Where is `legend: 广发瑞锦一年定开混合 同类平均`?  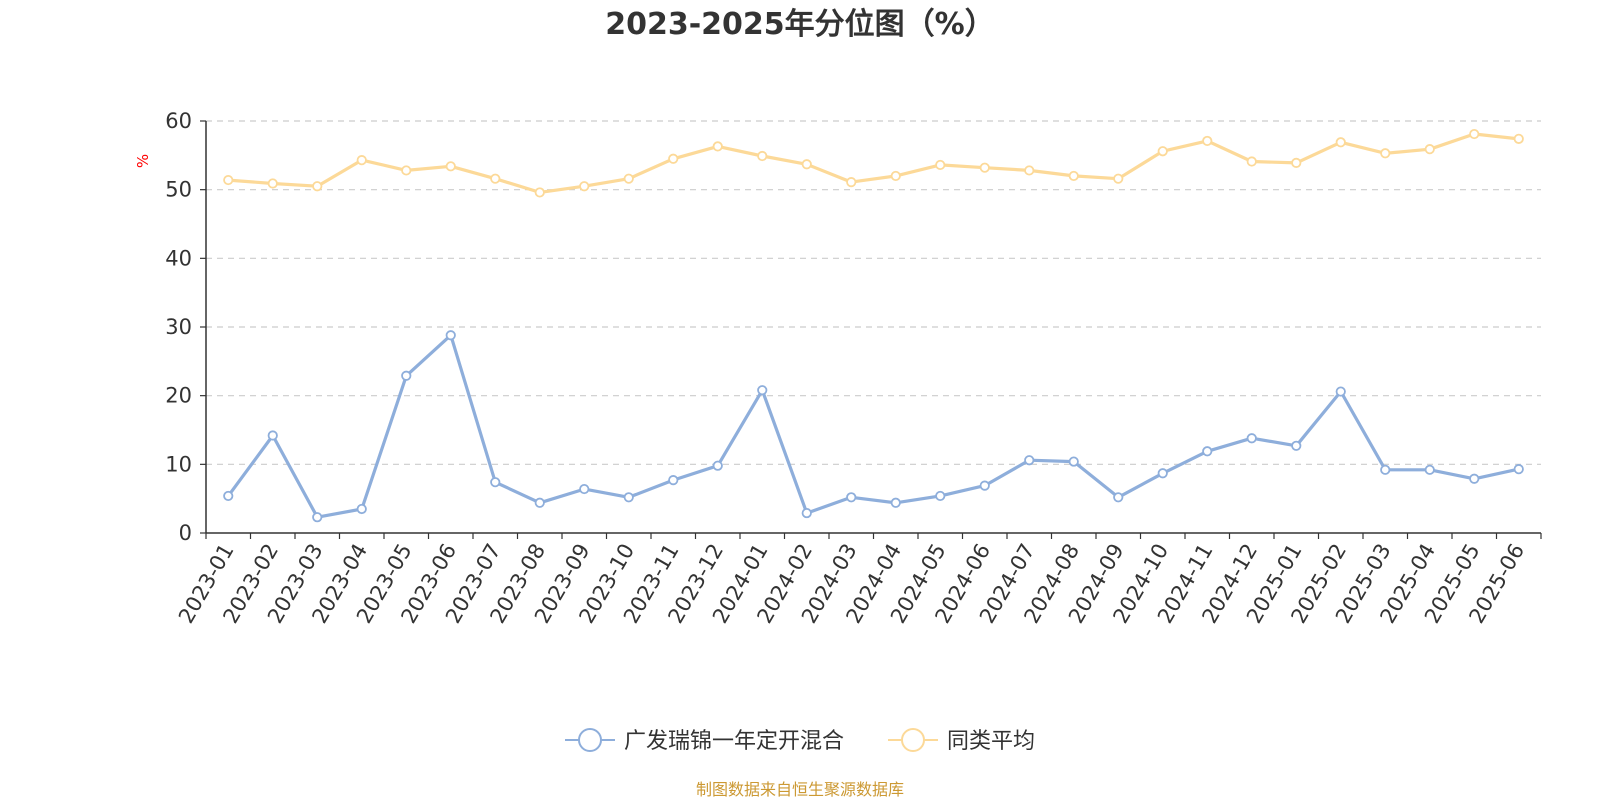 legend: 广发瑞锦一年定开混合 同类平均 is located at coordinates (800, 741).